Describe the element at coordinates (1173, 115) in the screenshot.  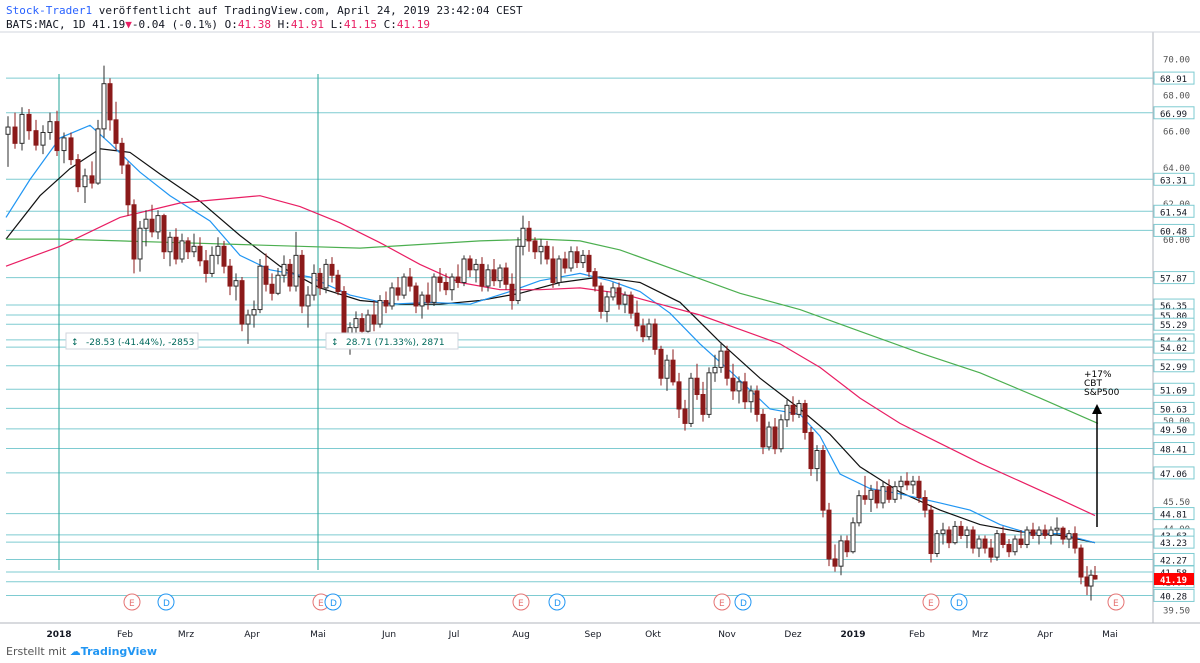
I see `level-label: 66.99` at that location.